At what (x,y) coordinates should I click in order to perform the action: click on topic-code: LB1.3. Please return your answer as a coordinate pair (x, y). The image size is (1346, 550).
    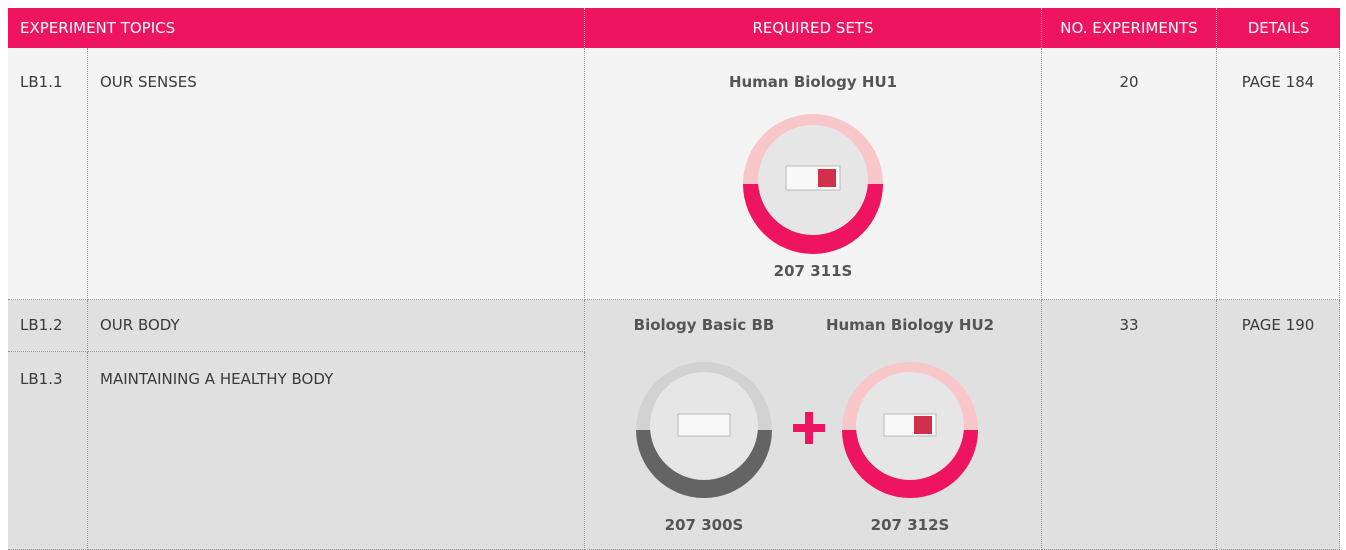
    Looking at the image, I should click on (41, 379).